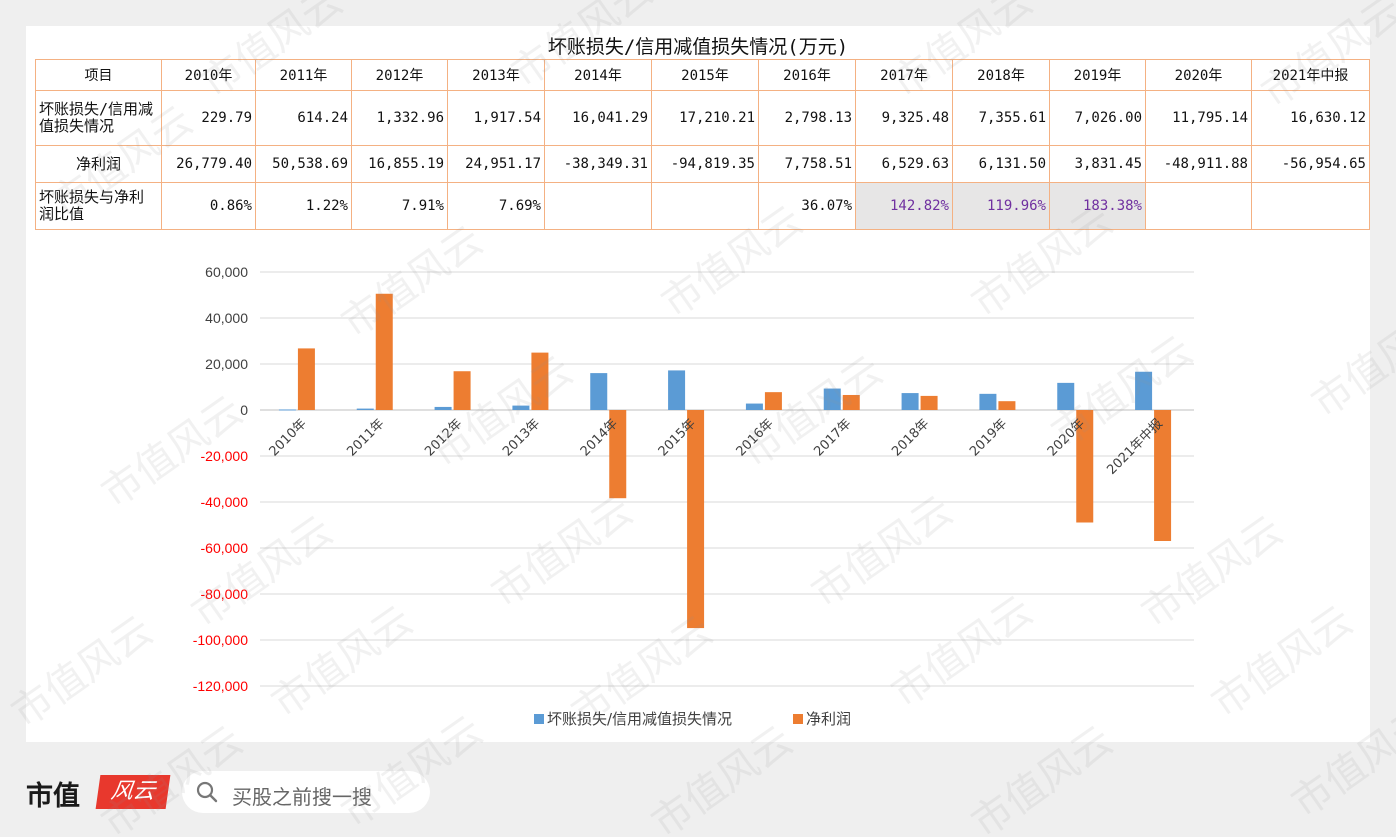  Describe the element at coordinates (1001, 118) in the screenshot. I see `value-cell: 7,355.61` at that location.